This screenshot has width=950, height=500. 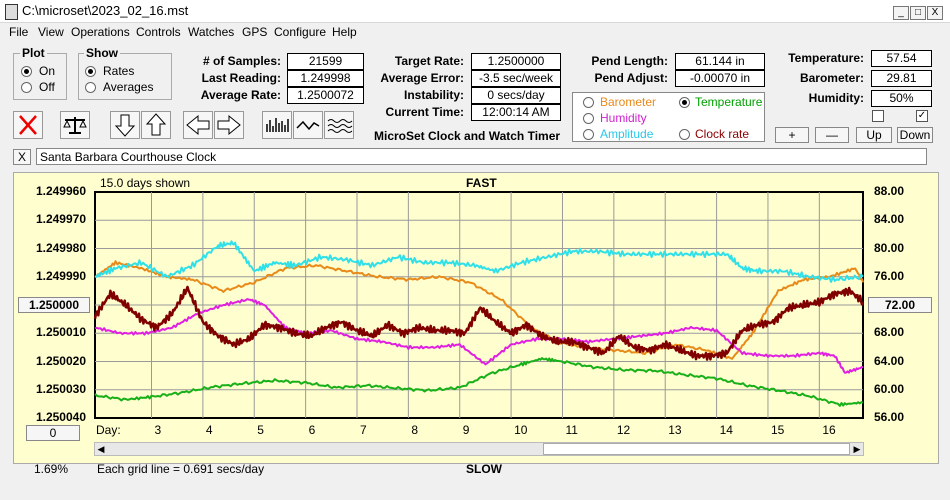 I want to click on average-rate-label: Average Rate:, so click(x=240, y=95).